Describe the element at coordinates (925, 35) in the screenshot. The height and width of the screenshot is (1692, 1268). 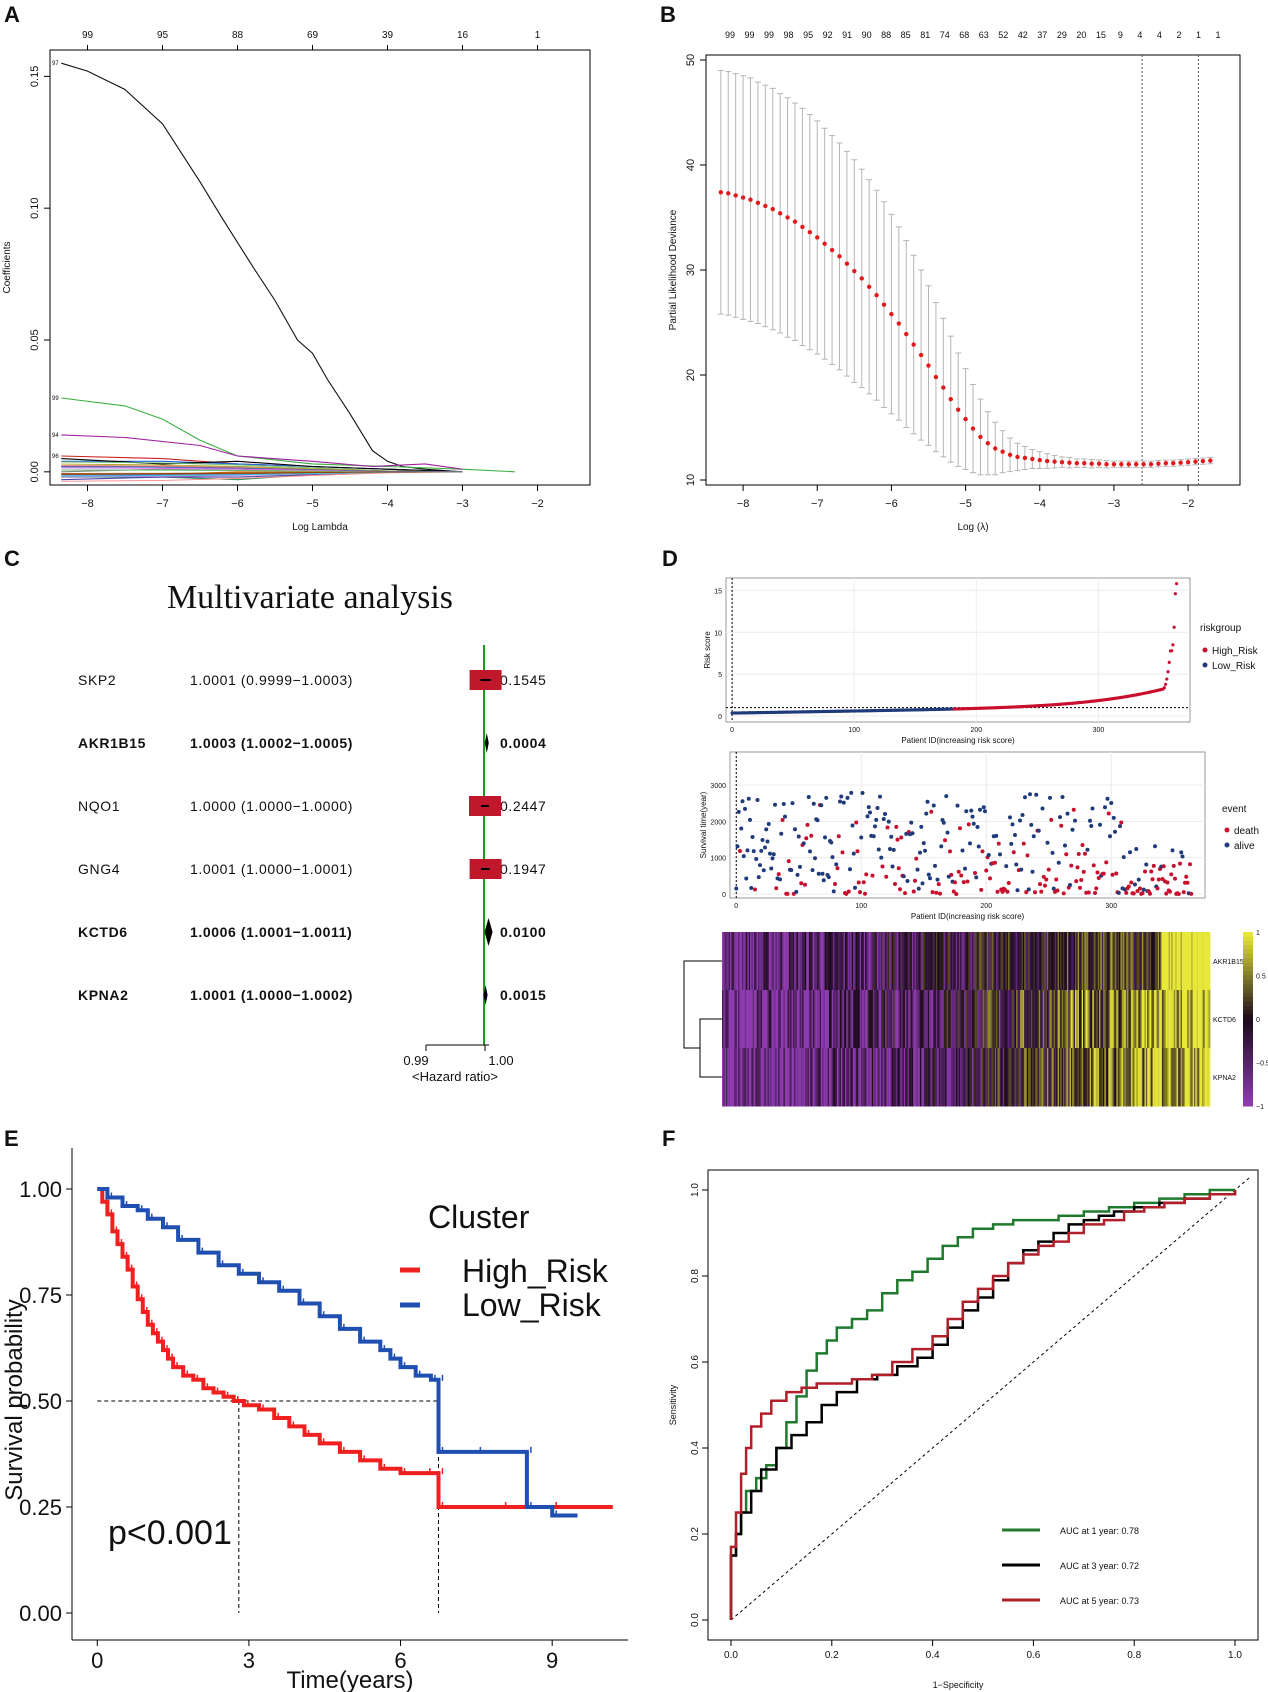
I see `top-tick-label: 81` at that location.